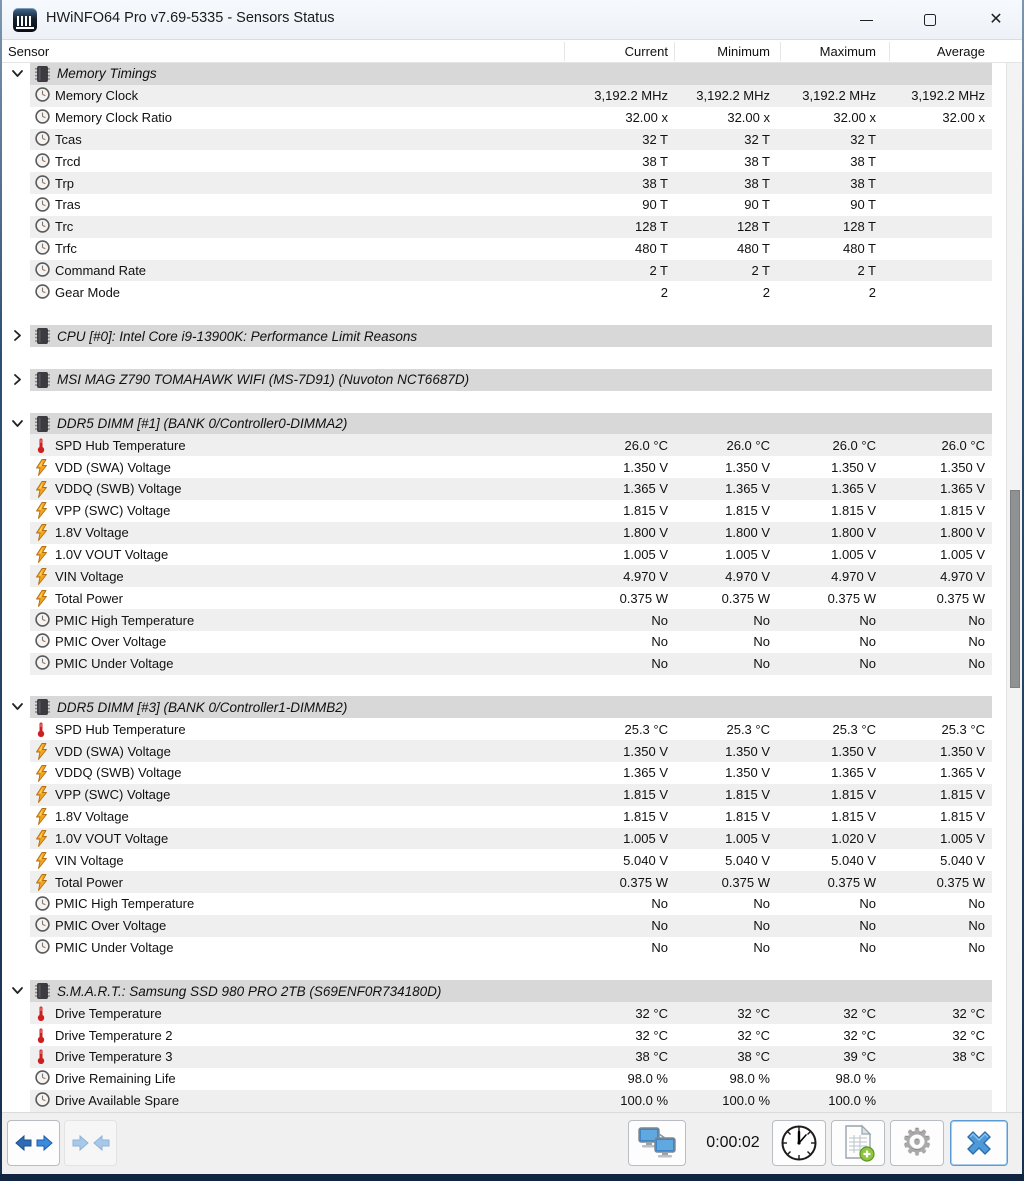 The width and height of the screenshot is (1024, 1181). Describe the element at coordinates (659, 904) in the screenshot. I see `value-current: No` at that location.